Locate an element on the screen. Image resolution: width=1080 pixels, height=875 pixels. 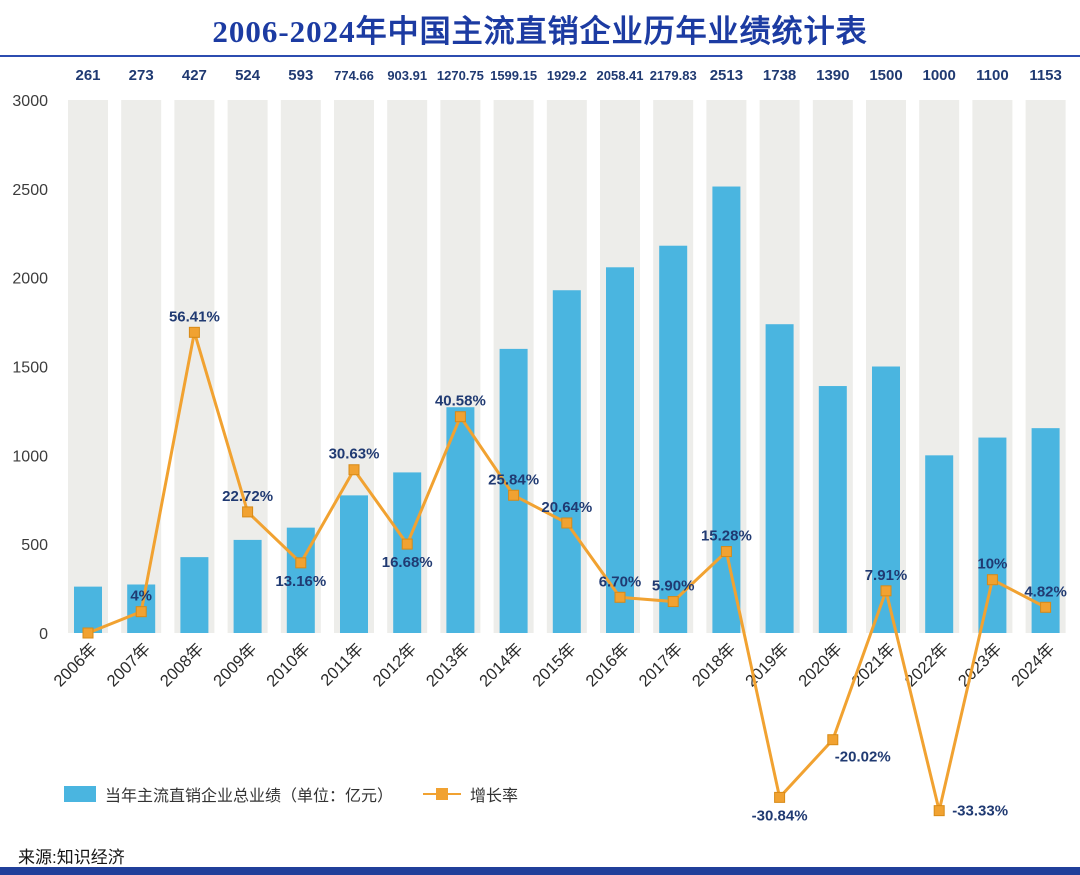
growth-marker-2011年 is located at coordinates (354, 470).